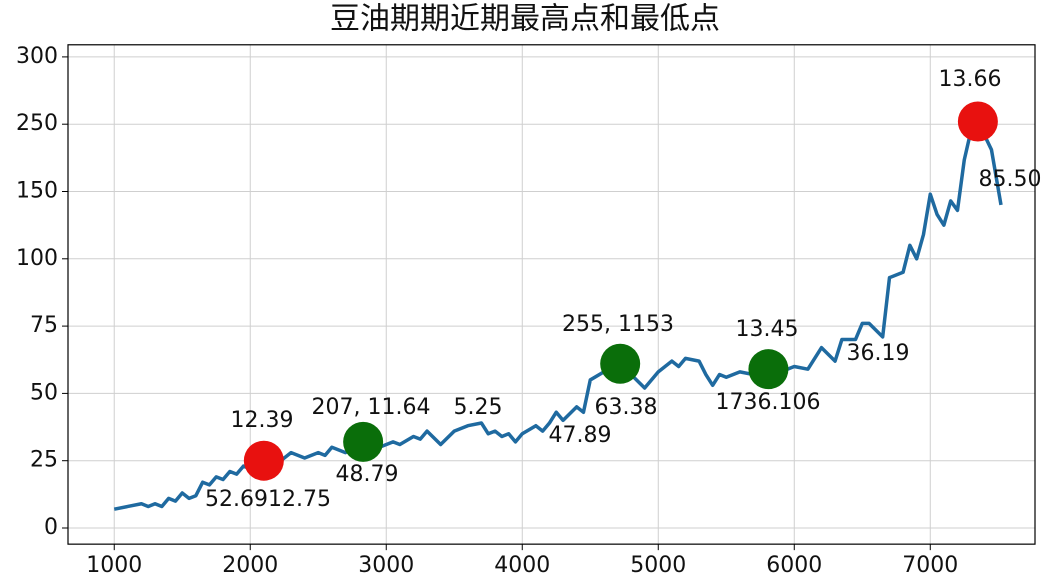 The height and width of the screenshot is (578, 1041). I want to click on y-tick-label: 50, so click(44, 392).